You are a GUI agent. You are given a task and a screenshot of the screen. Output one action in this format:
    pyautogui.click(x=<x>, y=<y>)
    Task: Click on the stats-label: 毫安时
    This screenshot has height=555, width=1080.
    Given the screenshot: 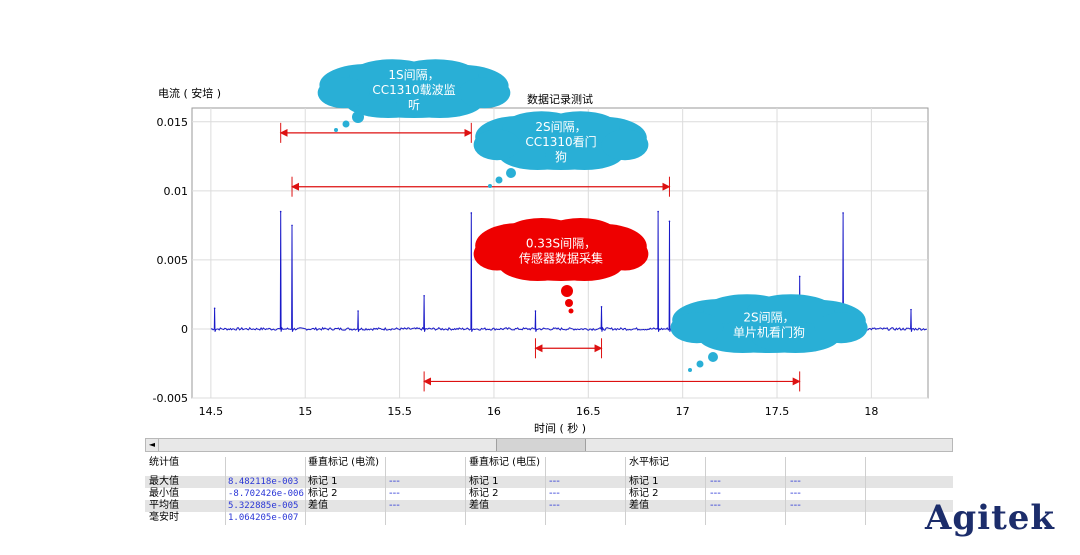 What is the action you would take?
    pyautogui.click(x=164, y=517)
    